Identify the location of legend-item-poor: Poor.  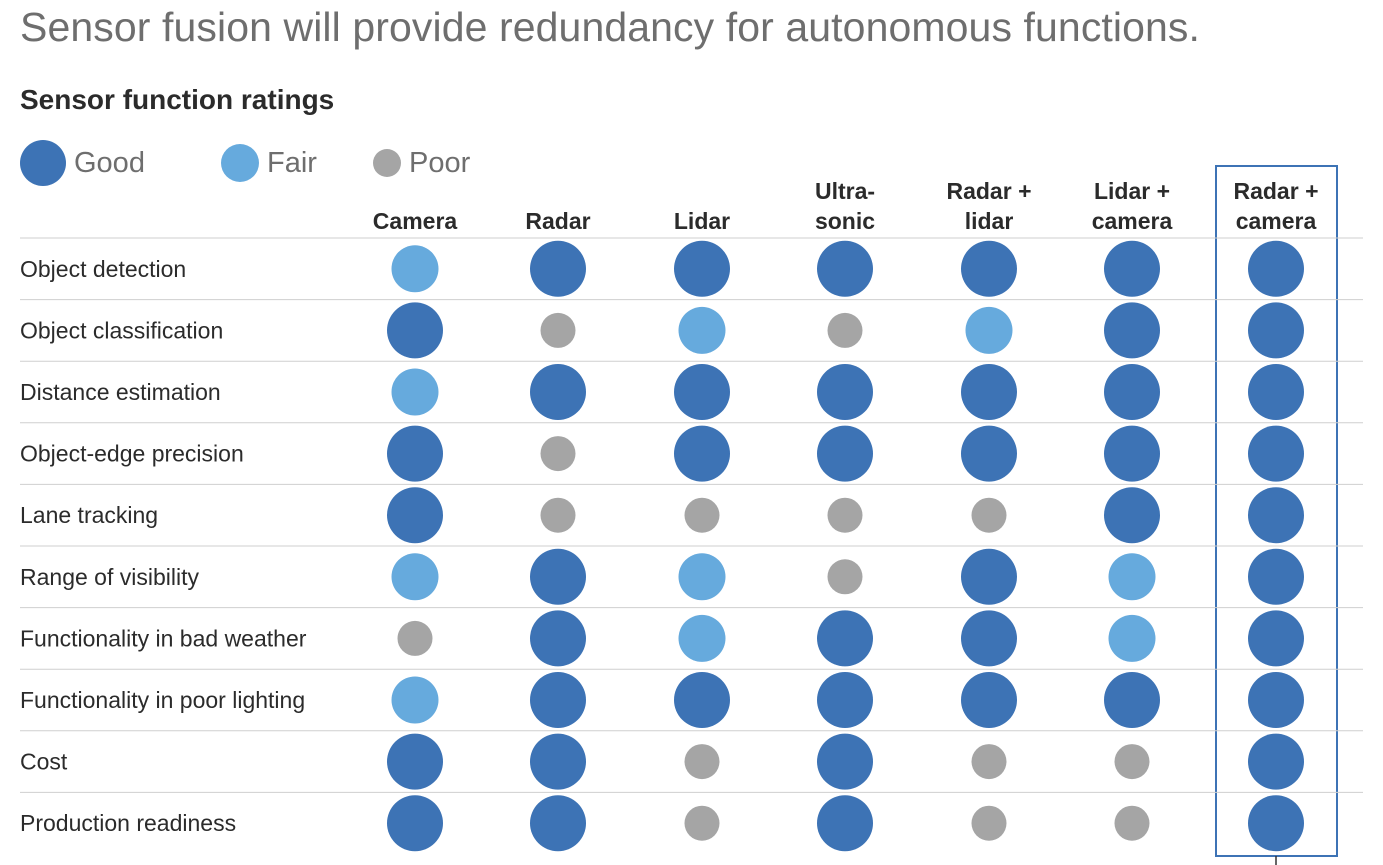
(421, 163).